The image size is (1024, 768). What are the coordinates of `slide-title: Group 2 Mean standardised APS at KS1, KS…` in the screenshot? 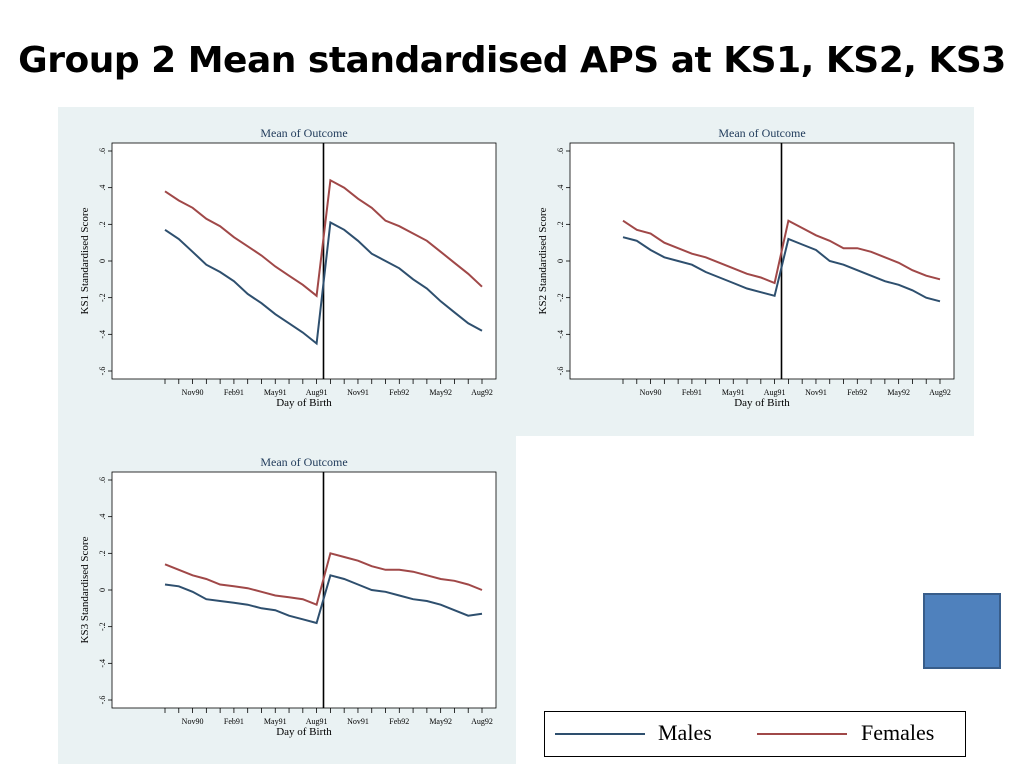 It's located at (512, 60).